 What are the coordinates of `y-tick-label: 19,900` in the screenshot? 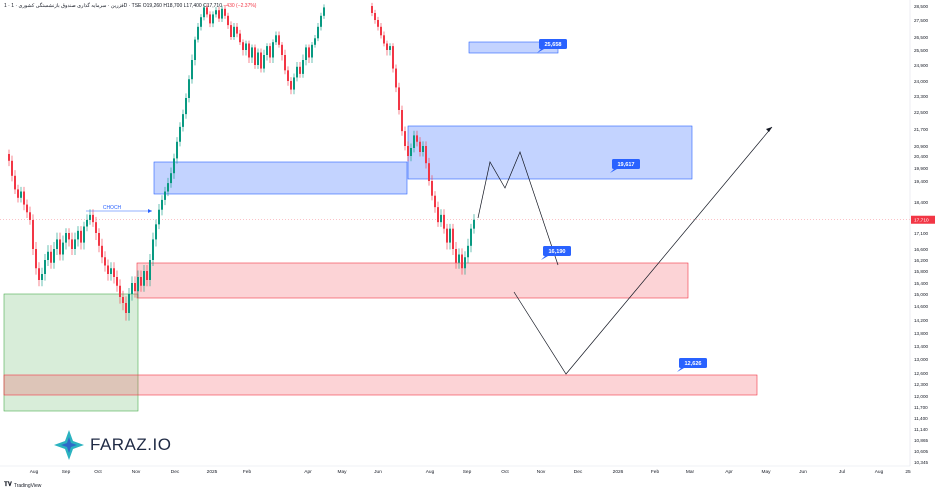 It's located at (921, 168).